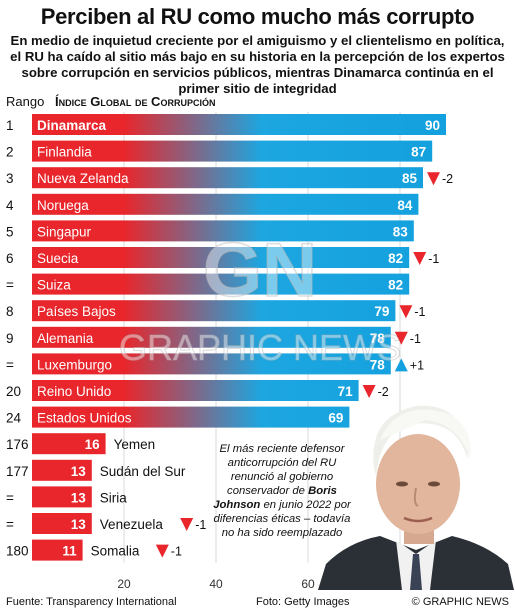 This screenshot has width=515, height=612. I want to click on tick-label-40: 40, so click(216, 584).